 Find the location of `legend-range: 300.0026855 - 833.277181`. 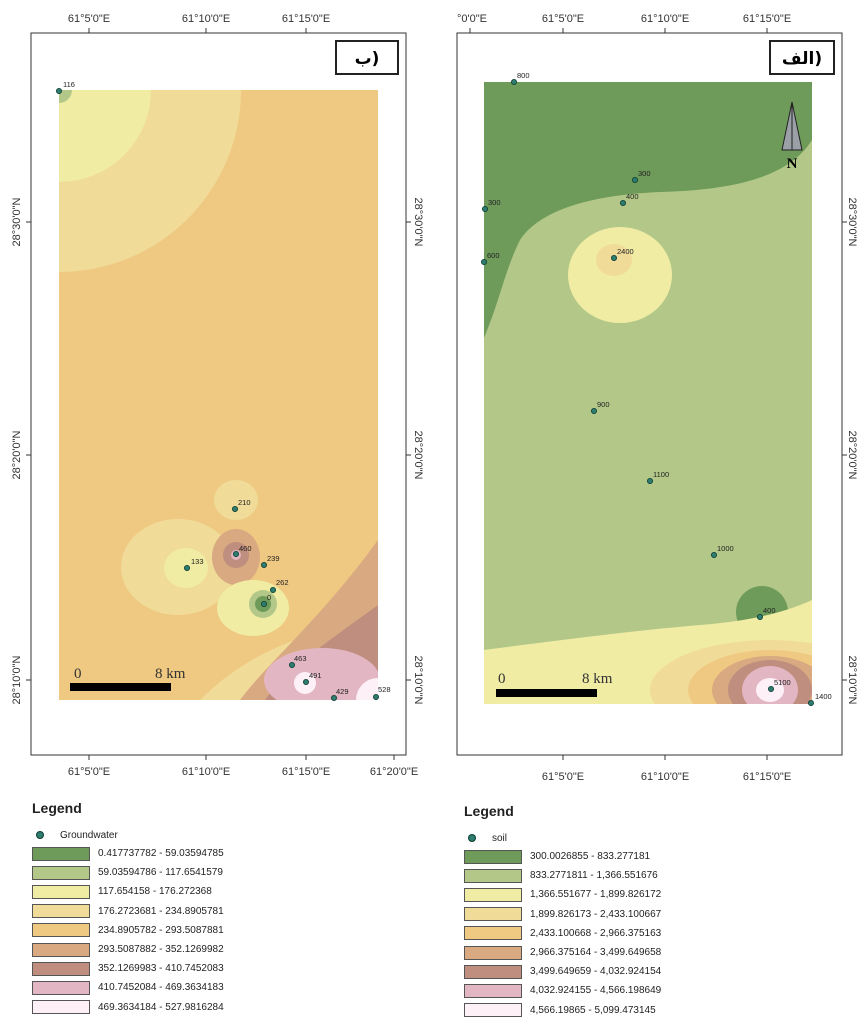

legend-range: 300.0026855 - 833.277181 is located at coordinates (590, 857).